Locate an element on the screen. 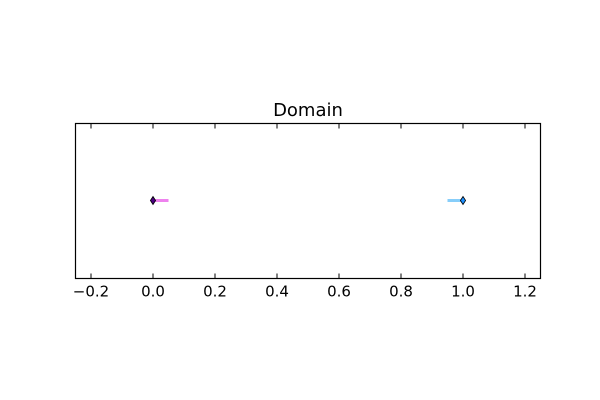 The height and width of the screenshot is (400, 600). chart-title: Domain is located at coordinates (308, 110).